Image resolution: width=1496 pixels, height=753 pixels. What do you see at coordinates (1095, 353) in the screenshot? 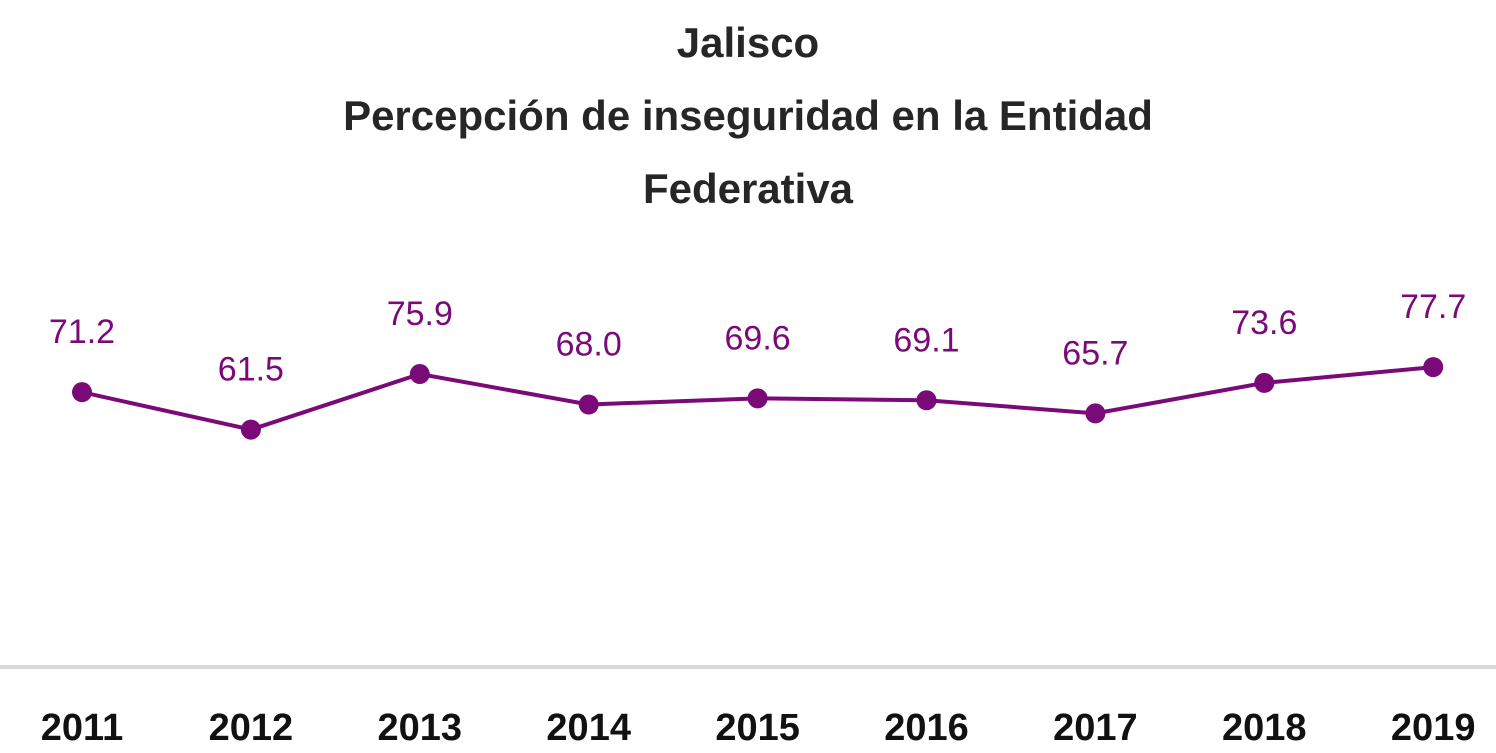
I see `data-label: 65.7` at bounding box center [1095, 353].